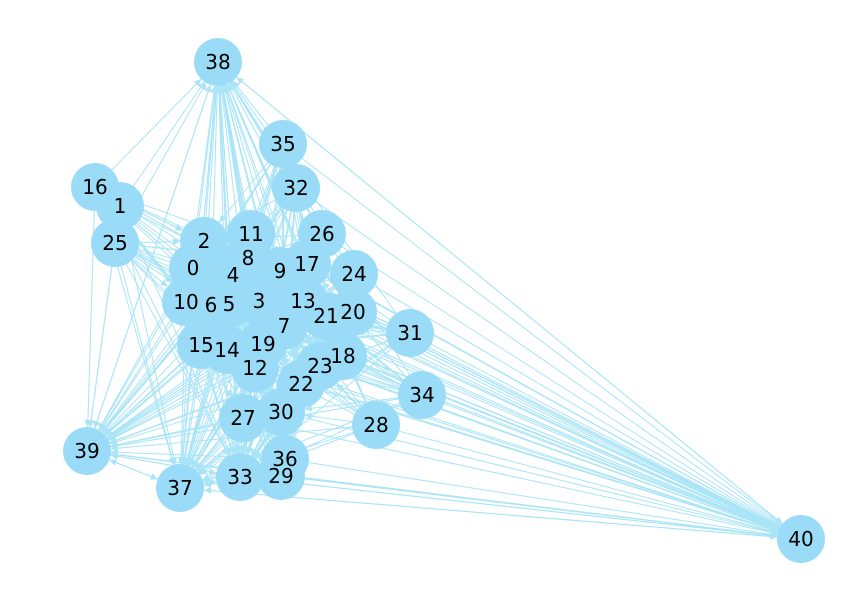 The height and width of the screenshot is (591, 857). Describe the element at coordinates (284, 326) in the screenshot. I see `node-label-7: 7` at that location.